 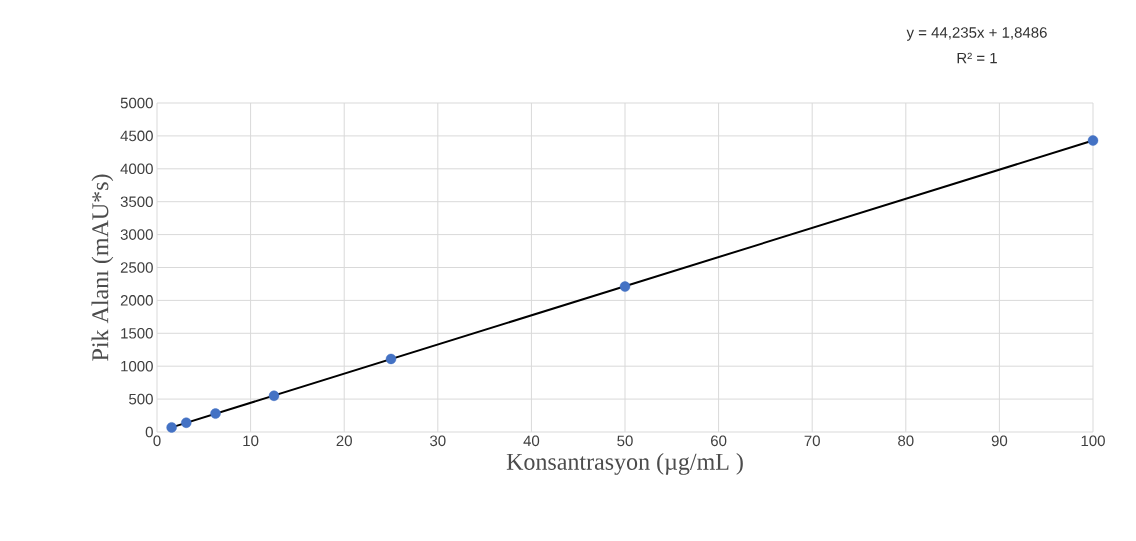 What do you see at coordinates (1093, 441) in the screenshot?
I see `x-tick-label: 100` at bounding box center [1093, 441].